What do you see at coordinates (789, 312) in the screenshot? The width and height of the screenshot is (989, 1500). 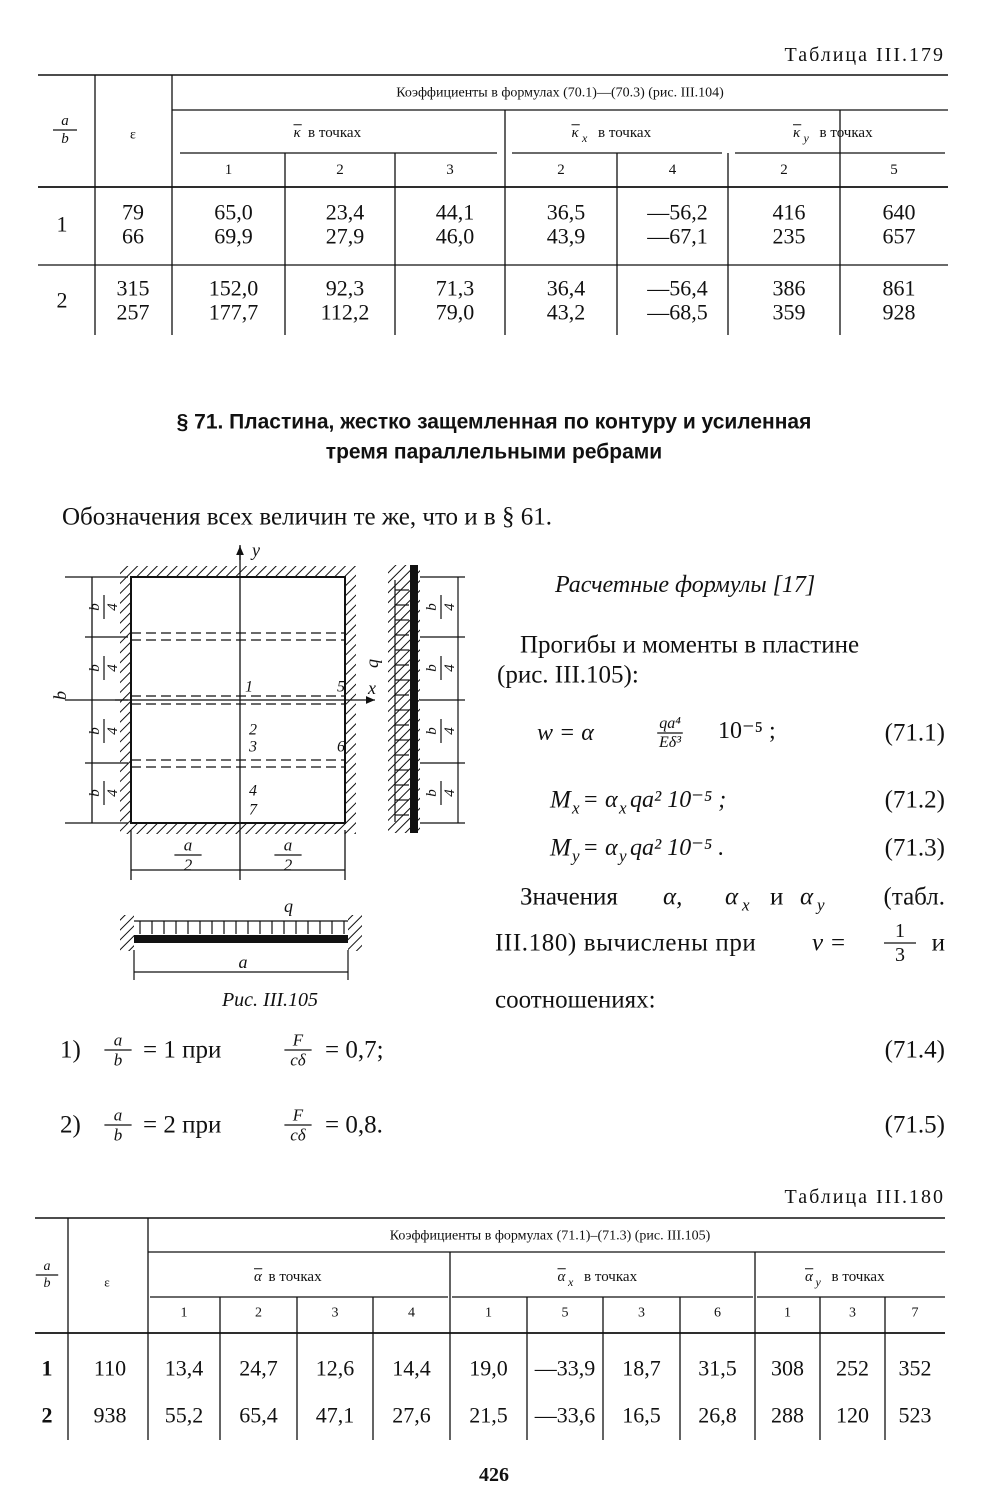 I see `cell: 359` at bounding box center [789, 312].